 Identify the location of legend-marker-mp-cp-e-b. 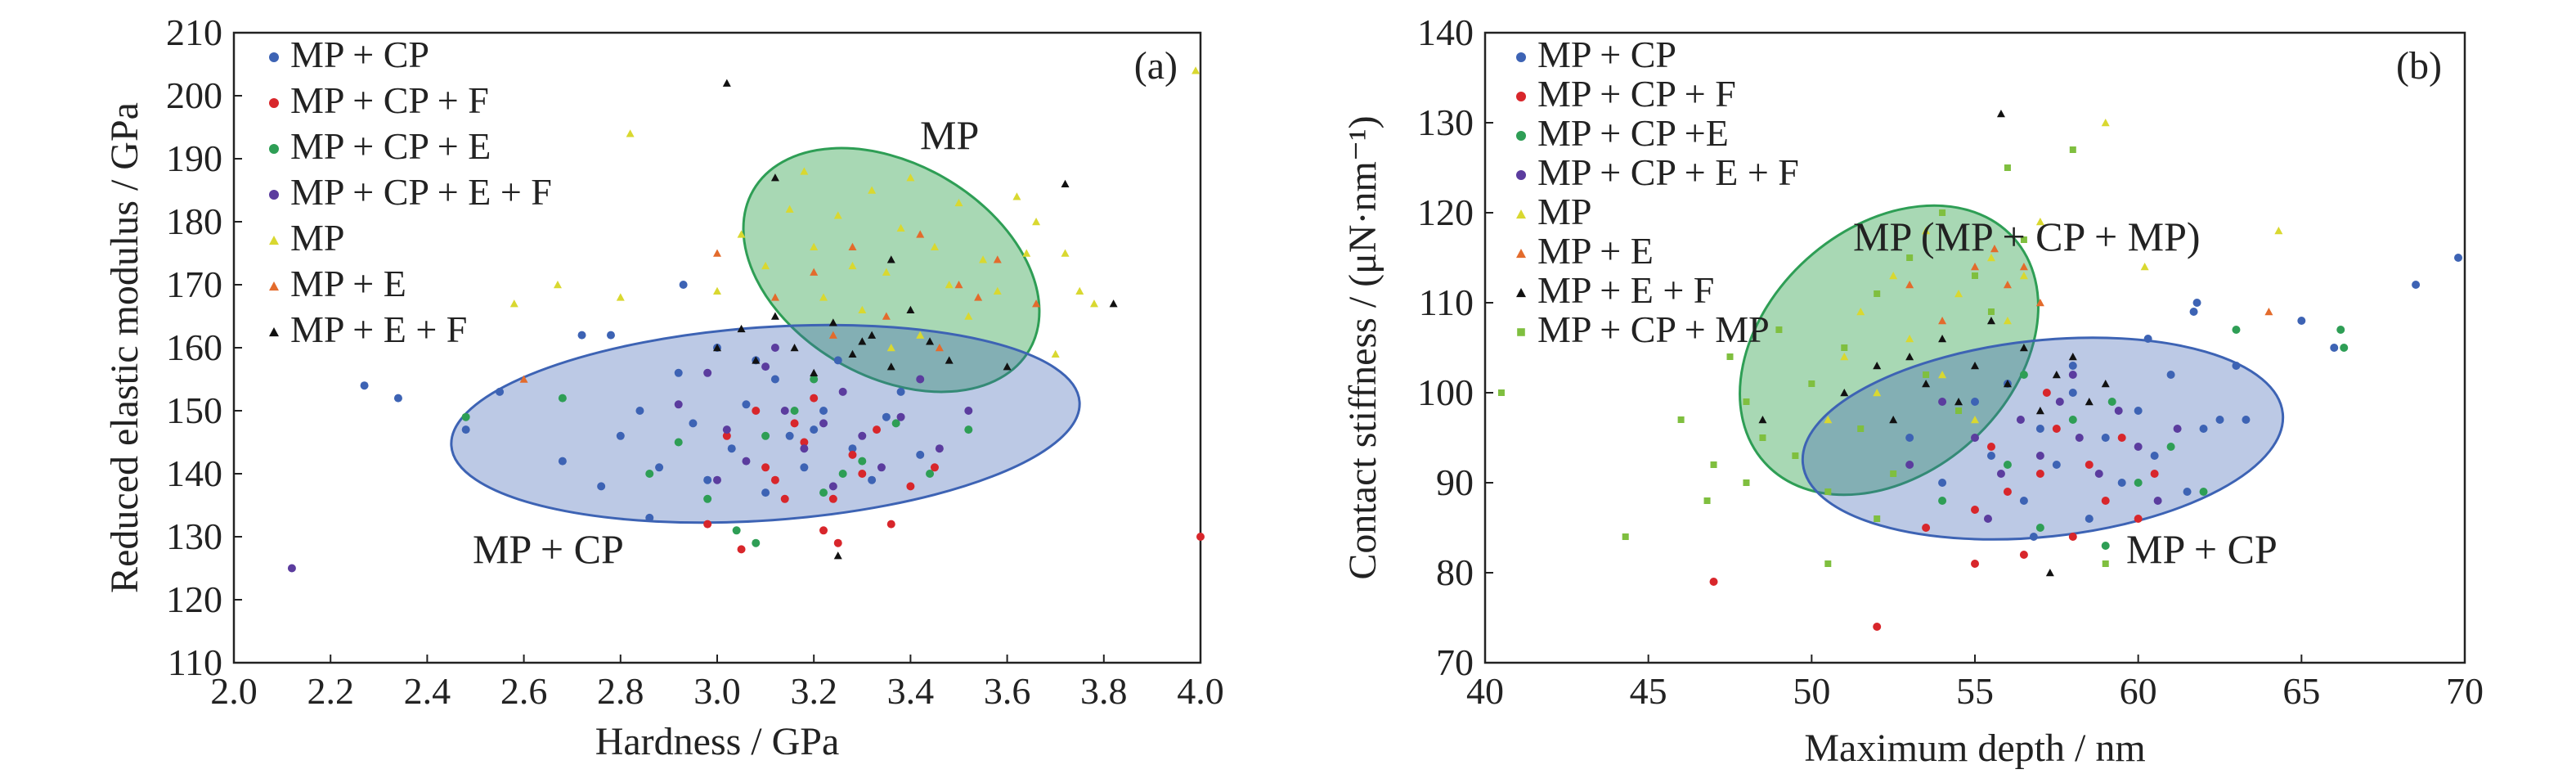
(1521, 136).